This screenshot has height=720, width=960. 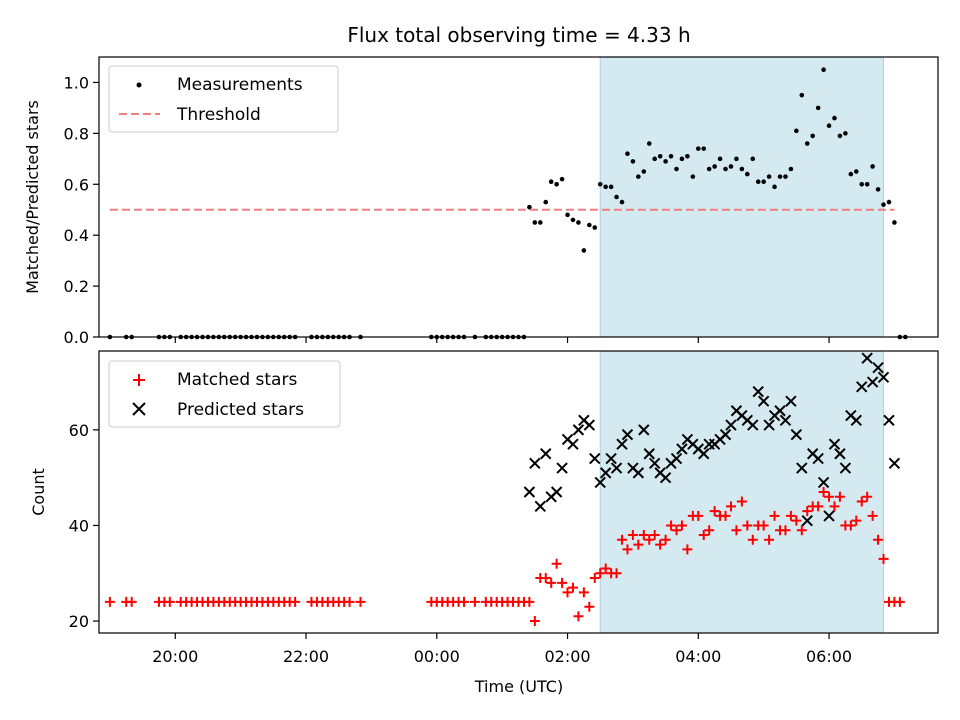 What do you see at coordinates (829, 656) in the screenshot?
I see `x-tick-label: 06:00` at bounding box center [829, 656].